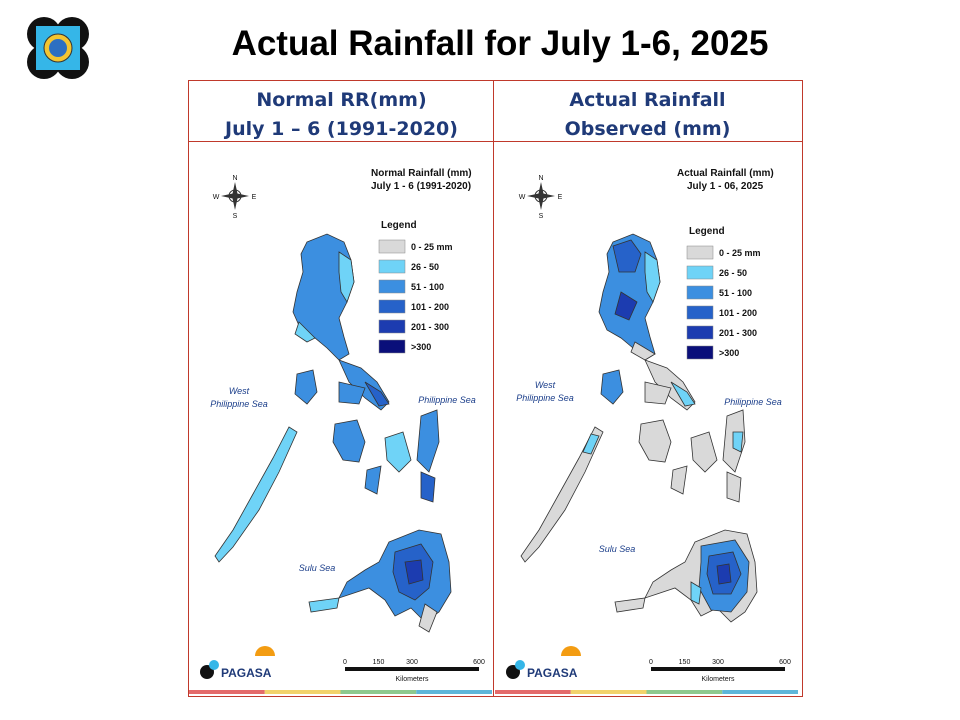 This screenshot has width=960, height=720. Describe the element at coordinates (725, 173) in the screenshot. I see `map-title-line1: Actual Rainfall (mm)` at that location.